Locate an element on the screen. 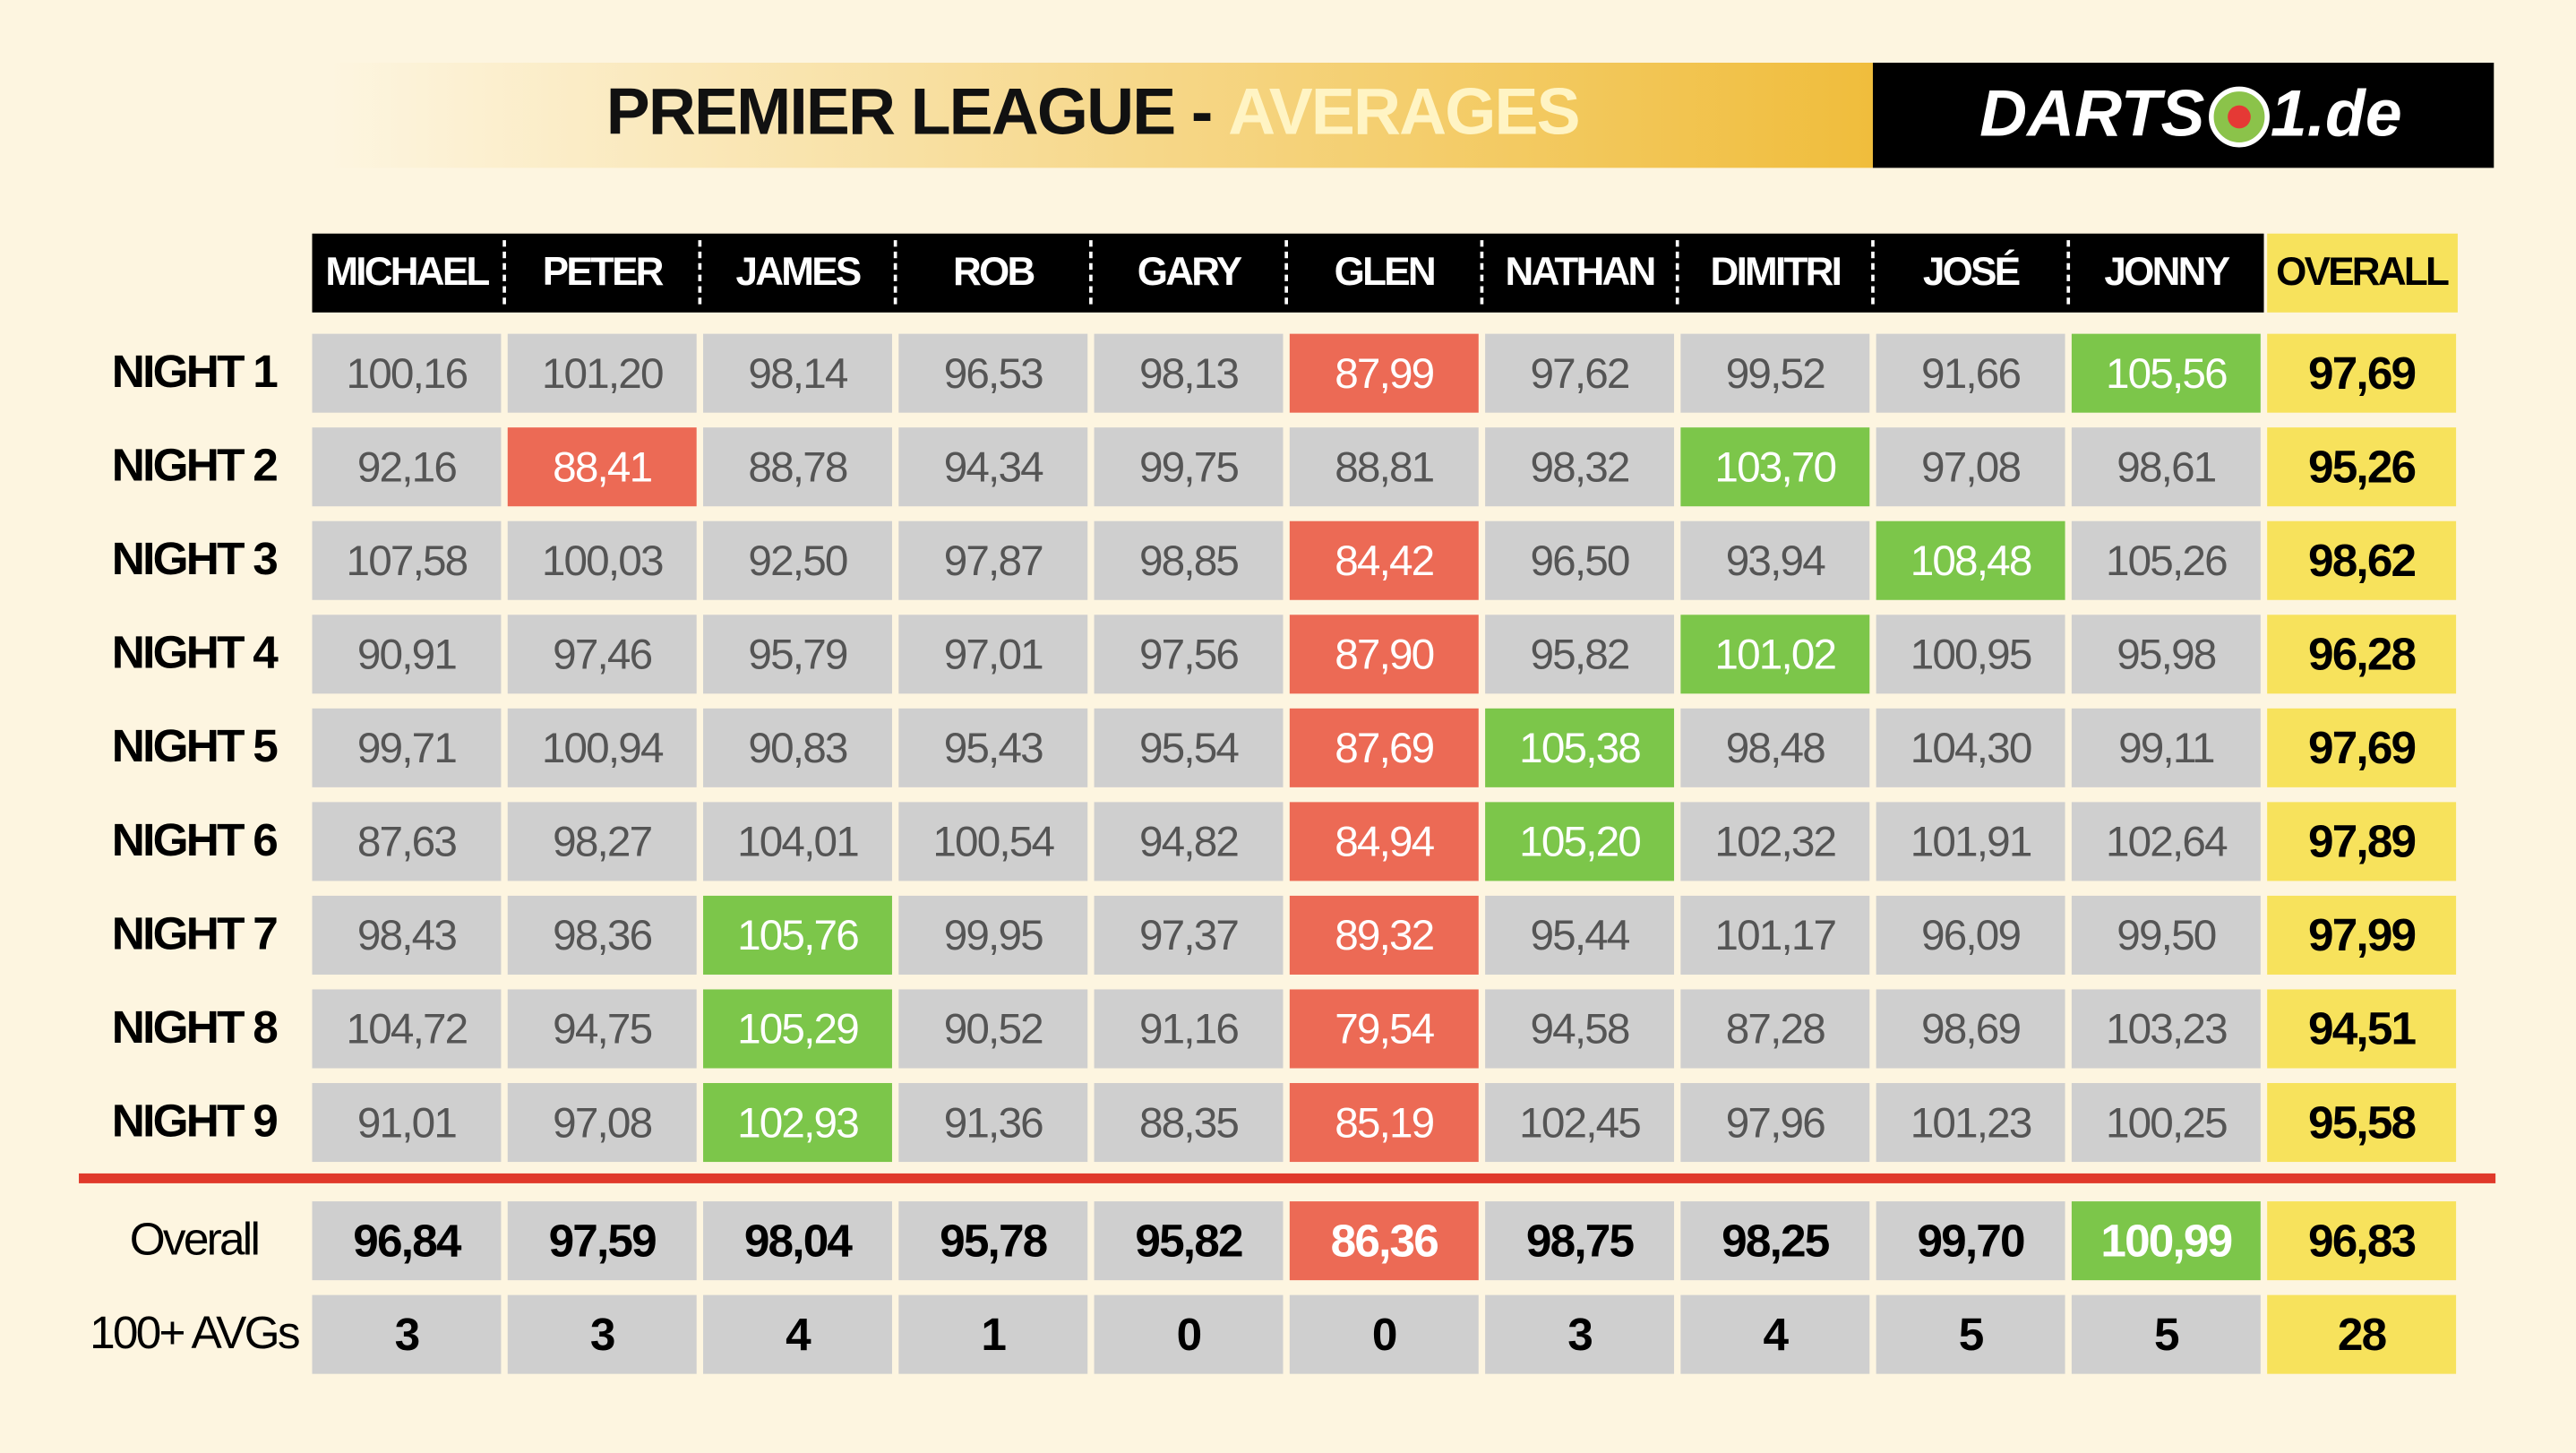  column-header: JOSÉ is located at coordinates (1971, 271).